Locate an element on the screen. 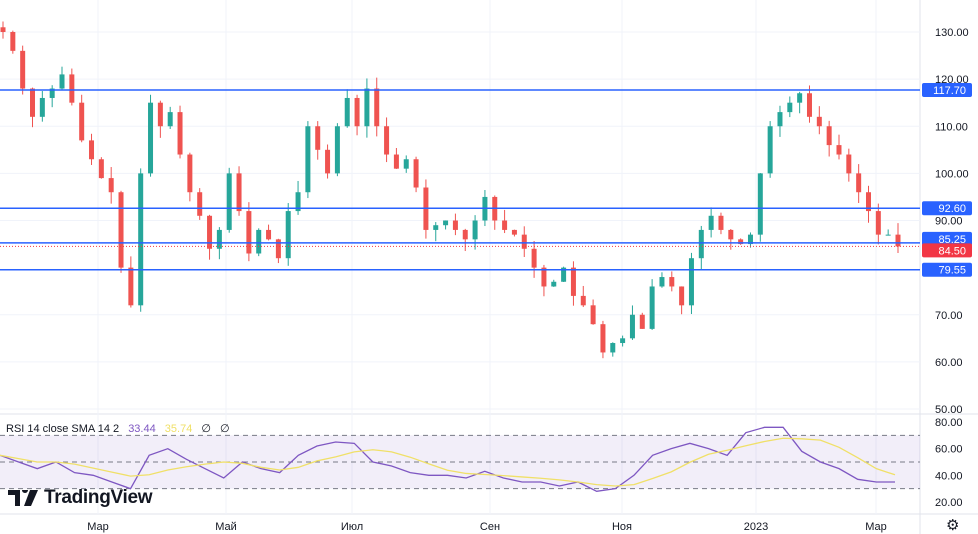 Image resolution: width=978 pixels, height=534 pixels. x-tick-label: Мар is located at coordinates (98, 527).